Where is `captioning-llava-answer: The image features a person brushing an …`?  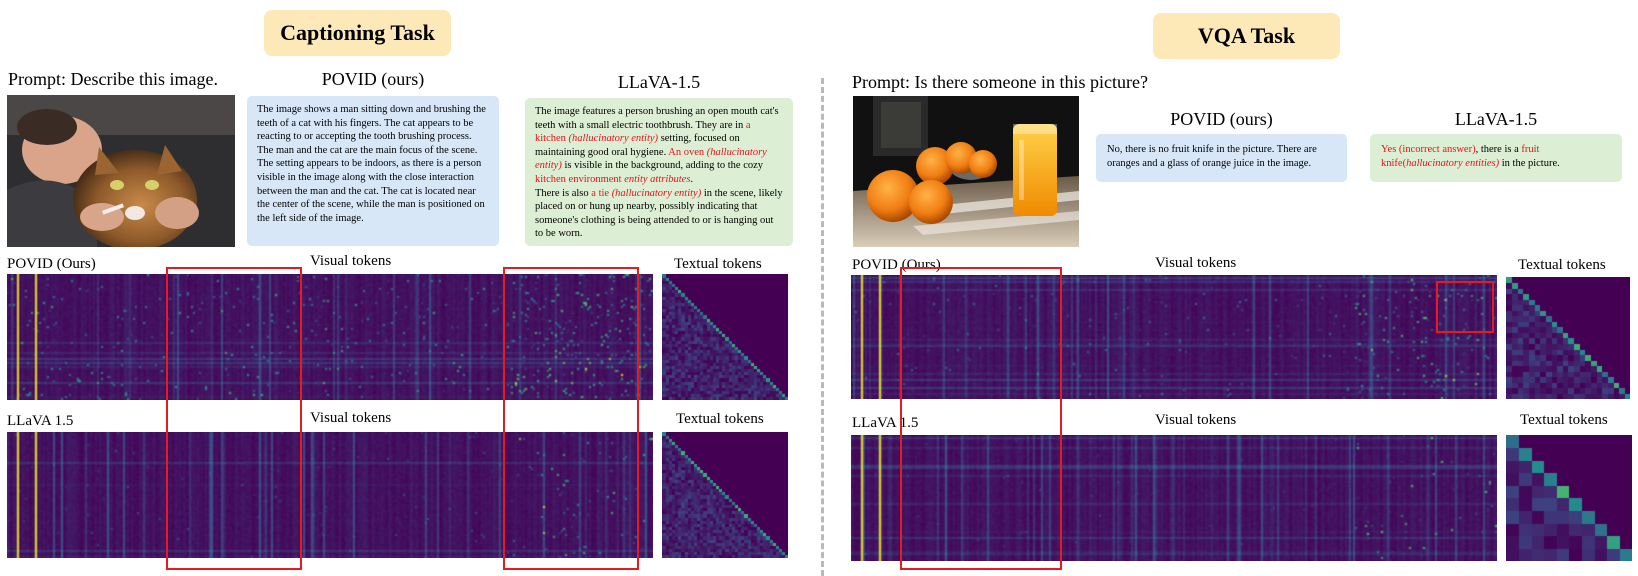
captioning-llava-answer: The image features a person brushing an … is located at coordinates (659, 172).